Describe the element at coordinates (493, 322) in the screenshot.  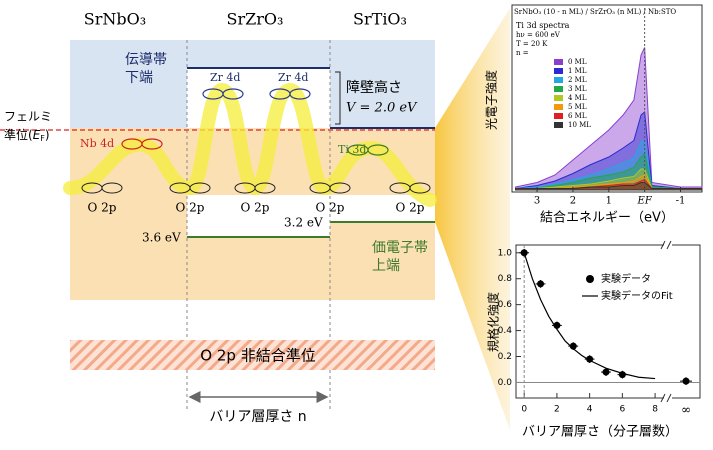
I see `y-axis-label: 規格化強度` at that location.